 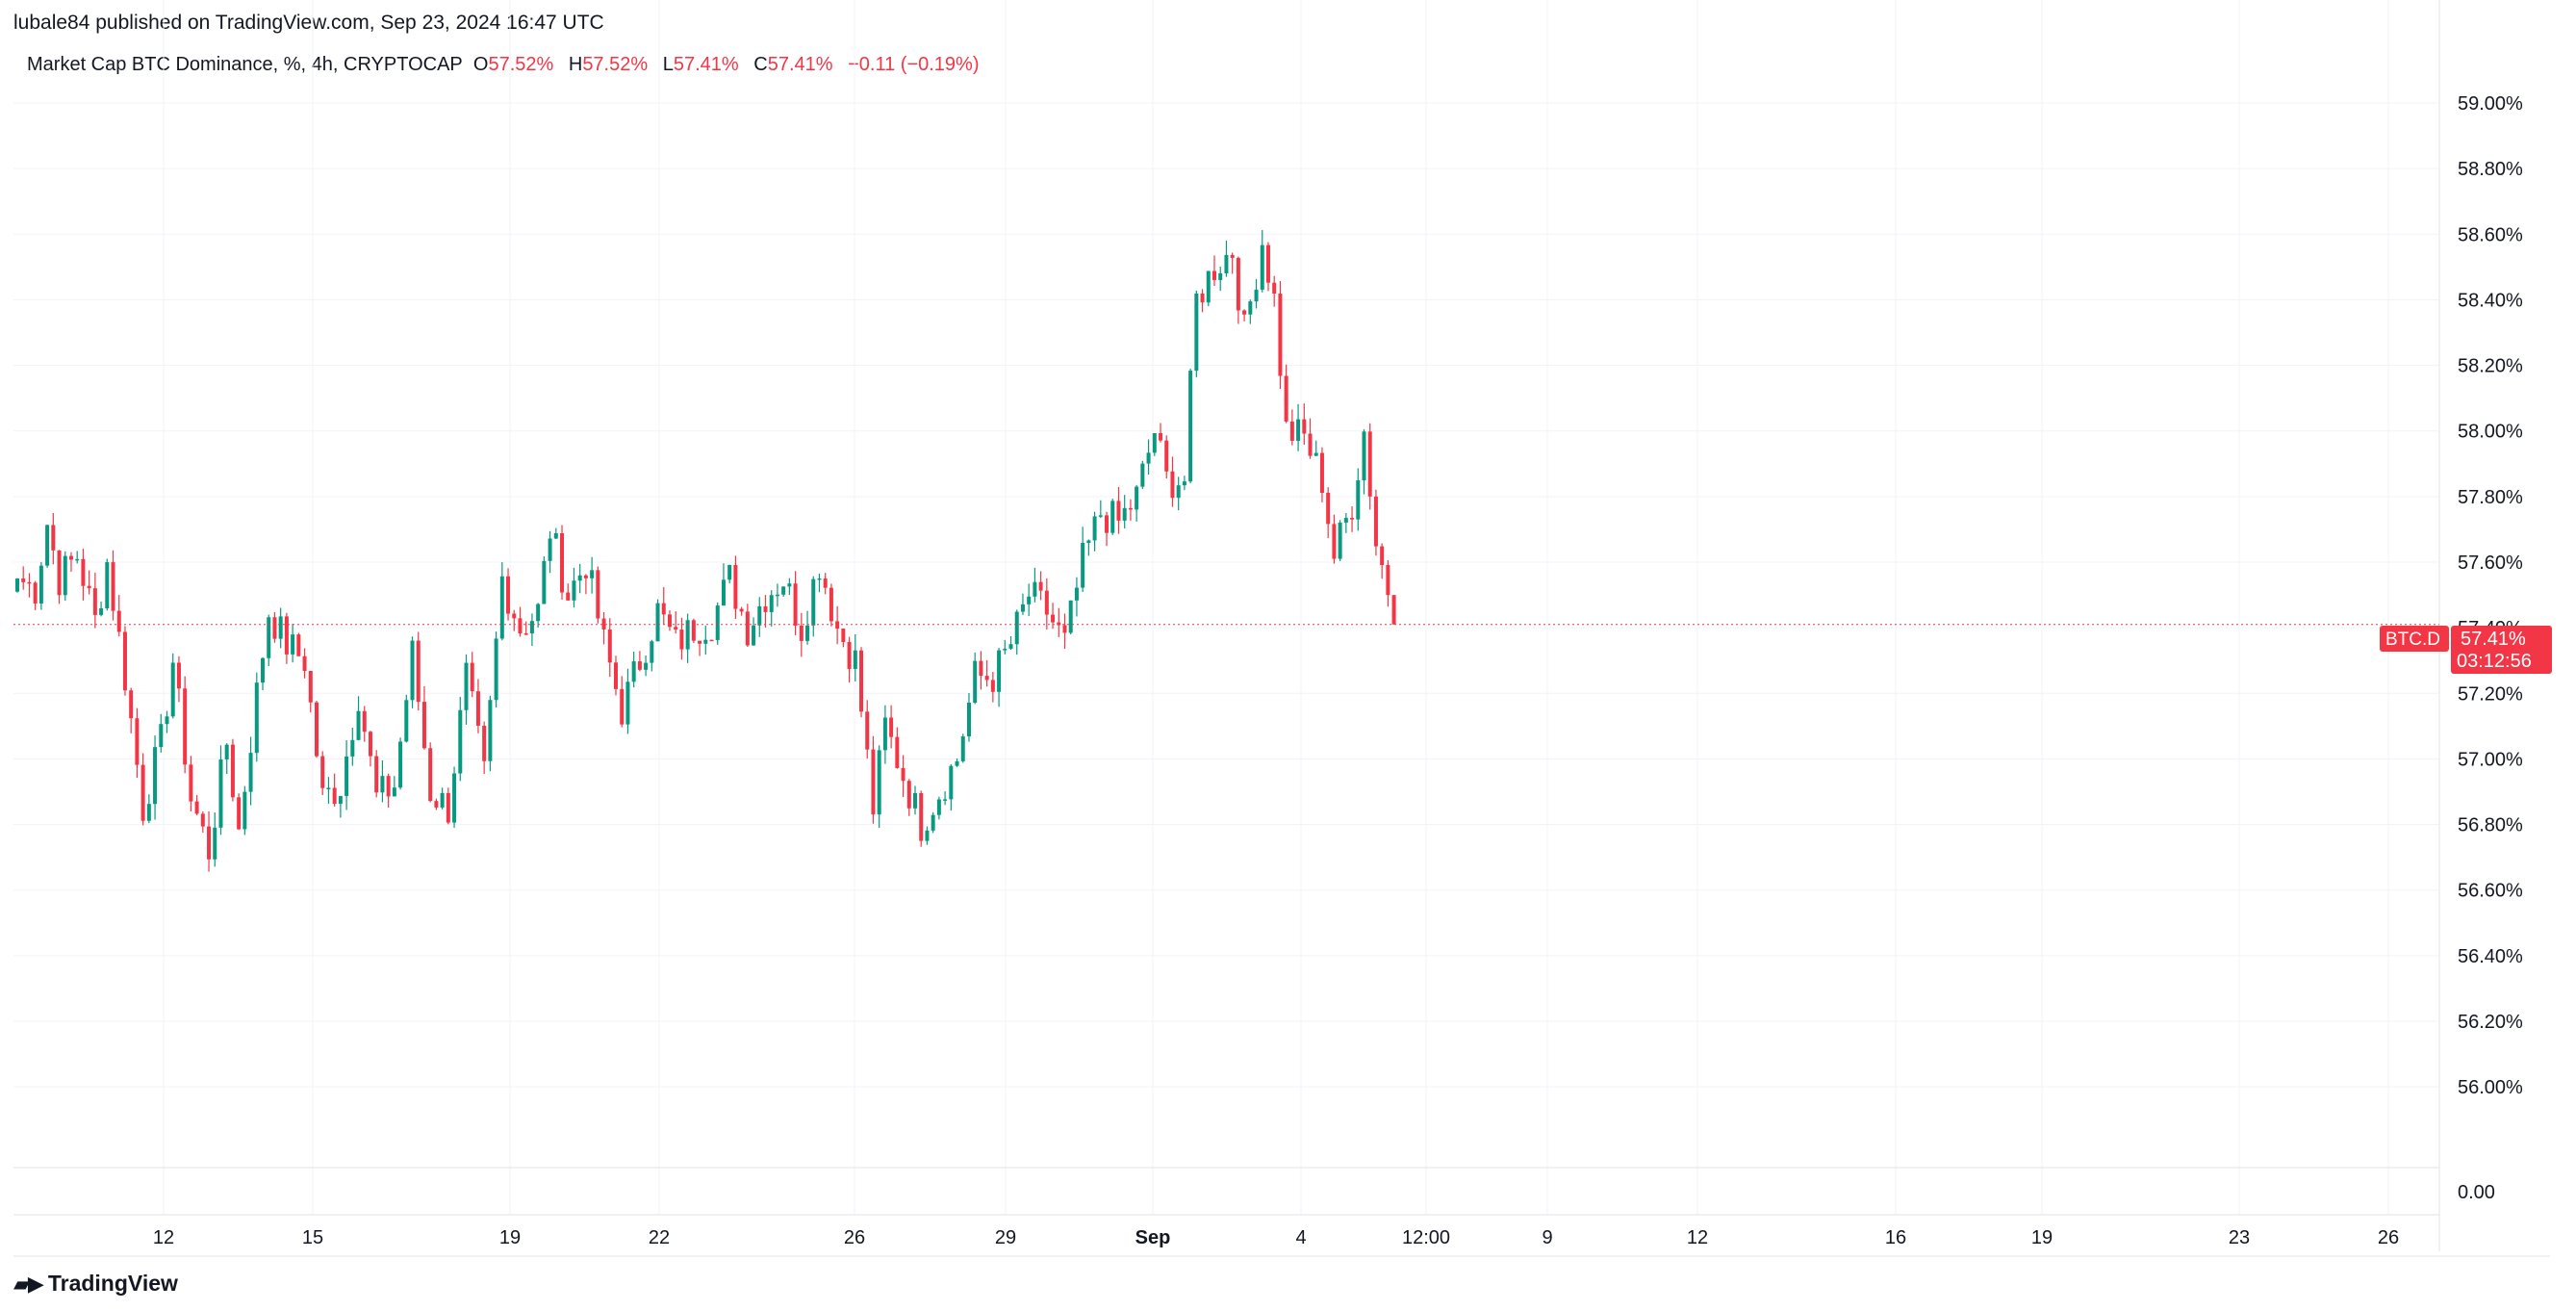 I want to click on y-tick-label: 58.60%, so click(x=2490, y=234).